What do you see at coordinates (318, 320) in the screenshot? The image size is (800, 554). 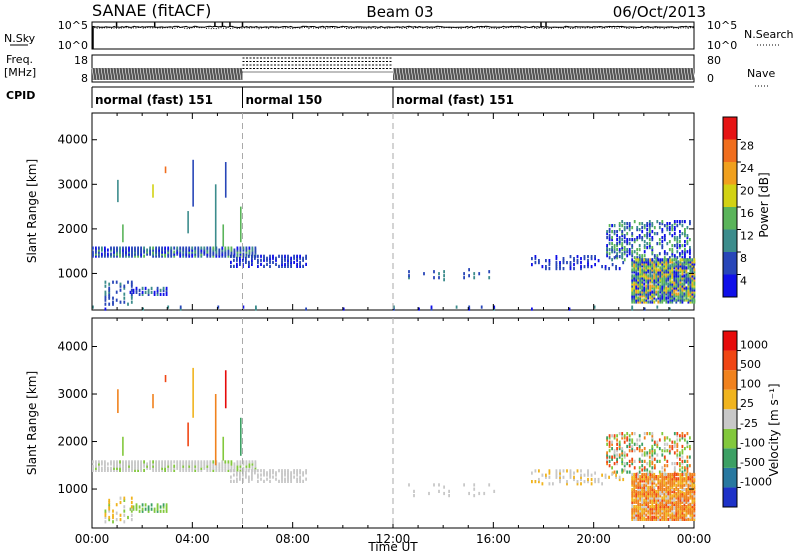 I see `cpid-change-markers` at bounding box center [318, 320].